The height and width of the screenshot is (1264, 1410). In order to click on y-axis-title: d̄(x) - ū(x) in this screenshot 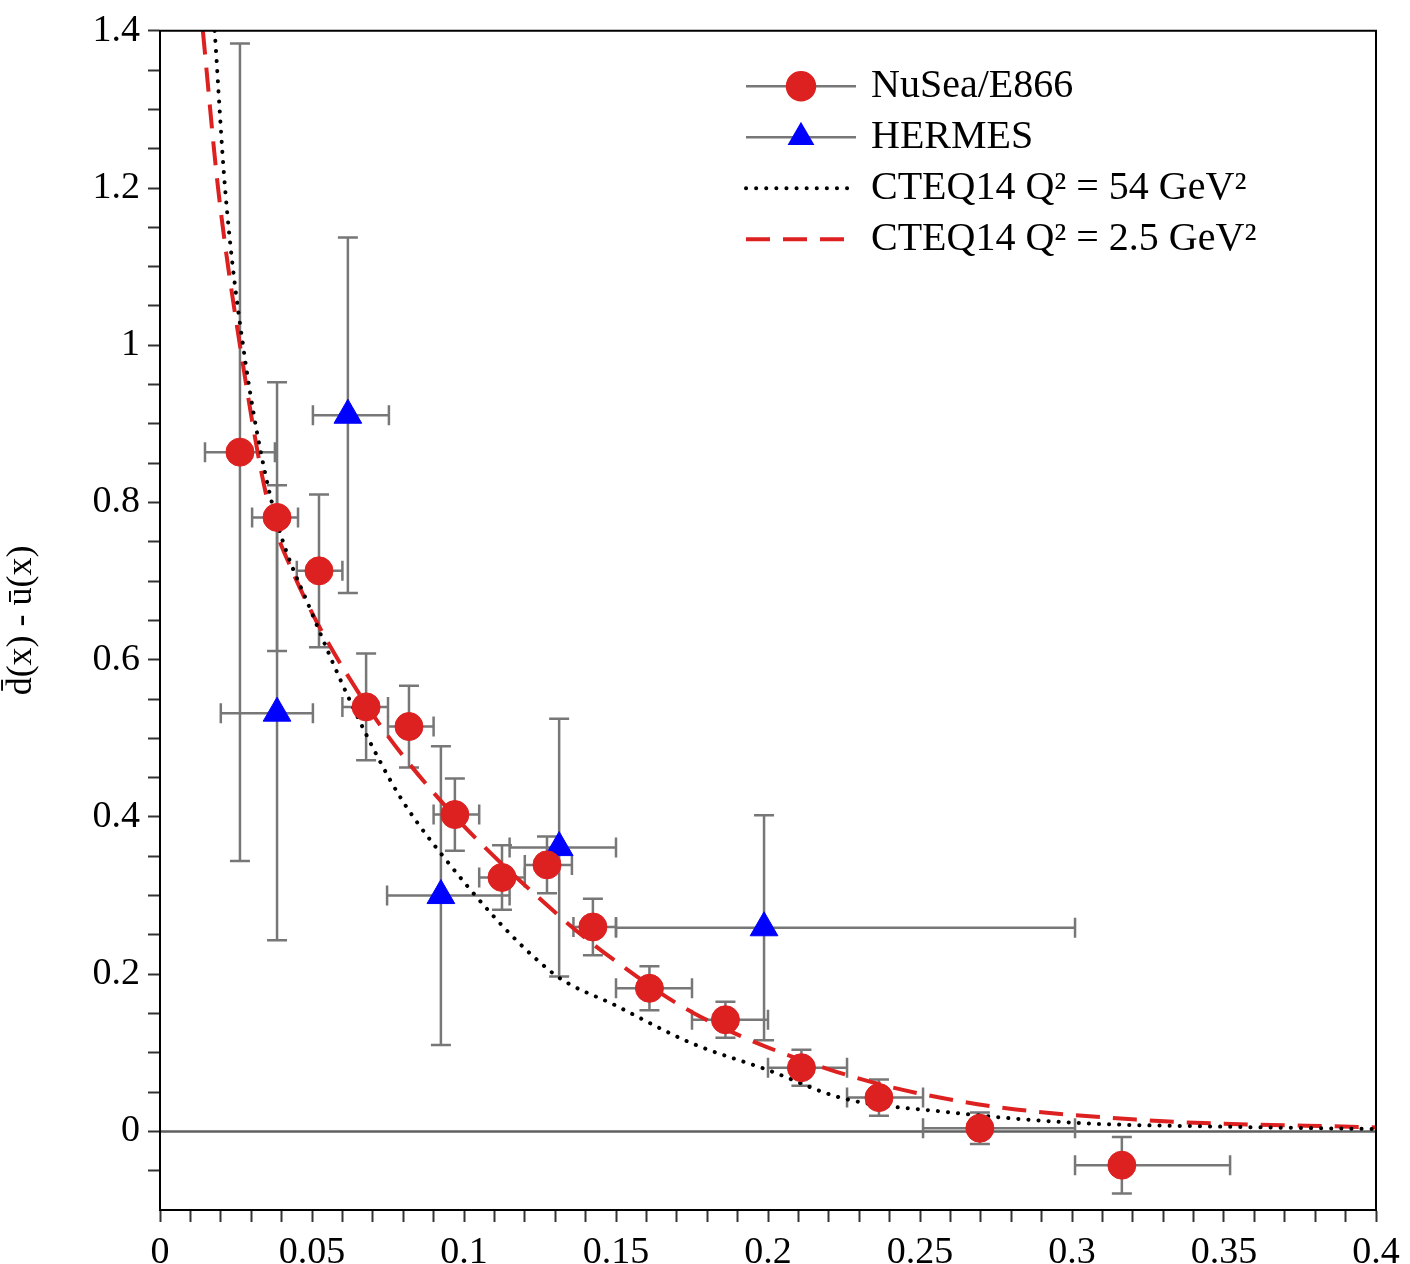, I will do `click(20, 620)`.